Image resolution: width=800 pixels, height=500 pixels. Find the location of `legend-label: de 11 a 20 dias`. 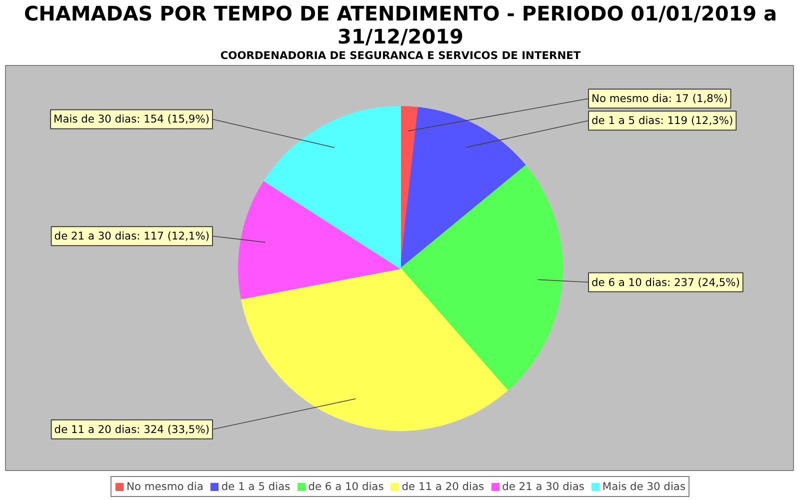

legend-label: de 11 a 20 dias is located at coordinates (443, 486).